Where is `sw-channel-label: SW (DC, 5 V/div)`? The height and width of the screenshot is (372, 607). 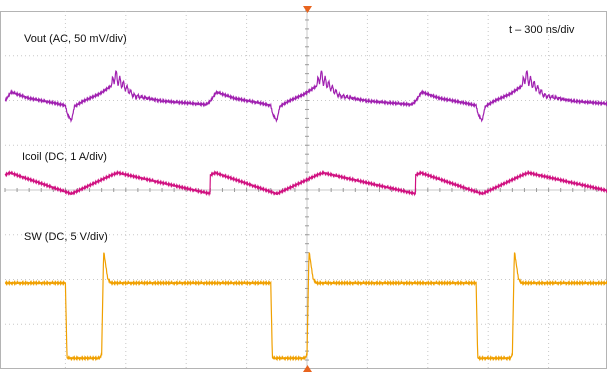 sw-channel-label: SW (DC, 5 V/div) is located at coordinates (66, 237).